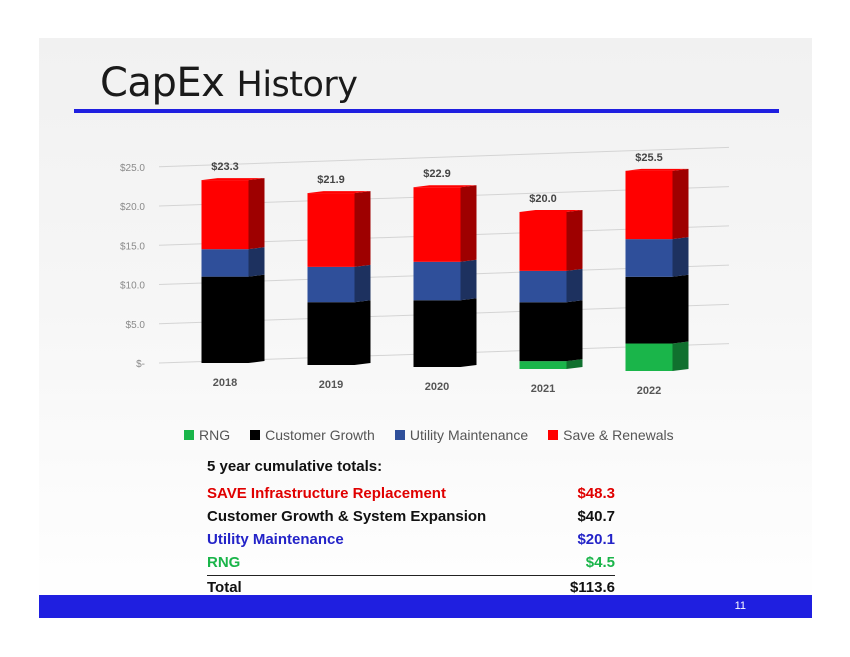  What do you see at coordinates (297, 85) in the screenshot?
I see `title-history: History` at bounding box center [297, 85].